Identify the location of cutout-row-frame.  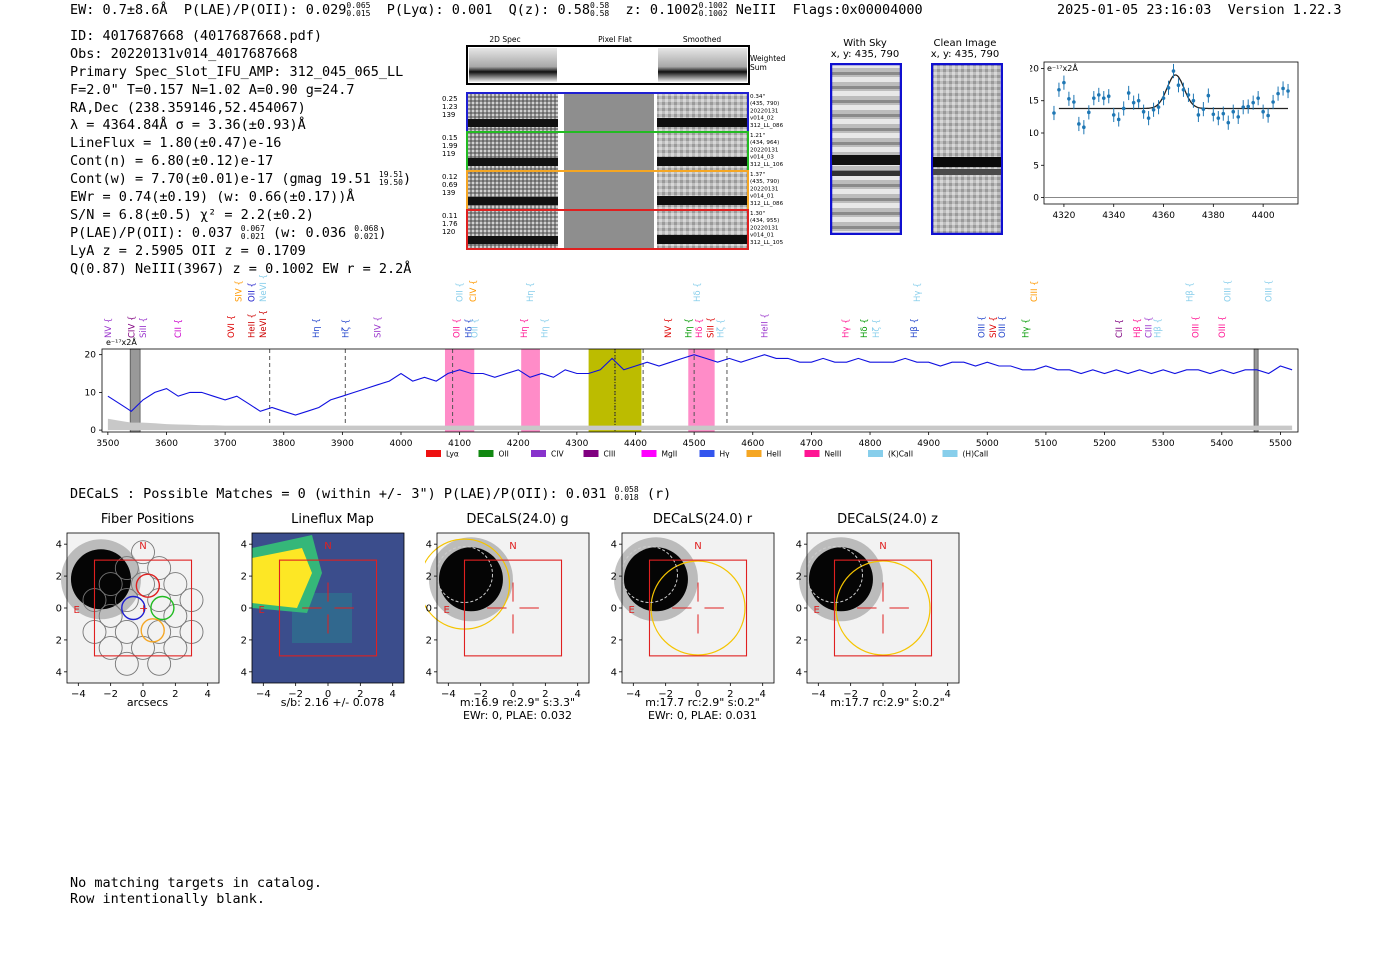
(607, 229).